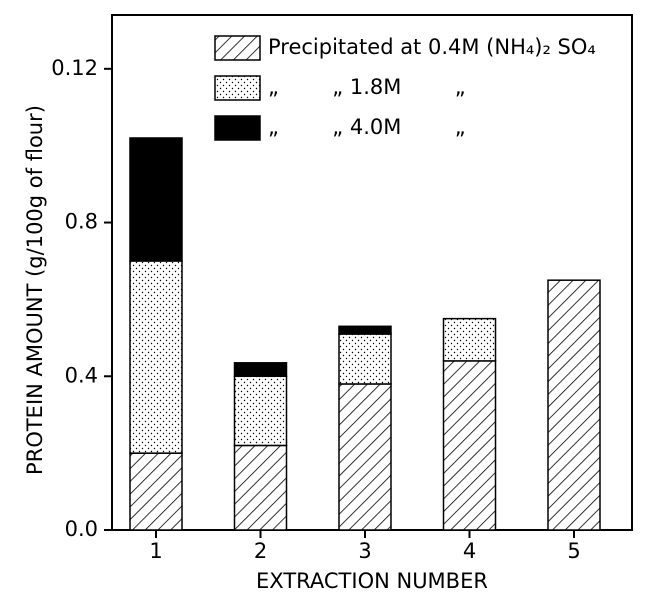  Describe the element at coordinates (74, 68) in the screenshot. I see `y-tick-label: 0.12` at that location.